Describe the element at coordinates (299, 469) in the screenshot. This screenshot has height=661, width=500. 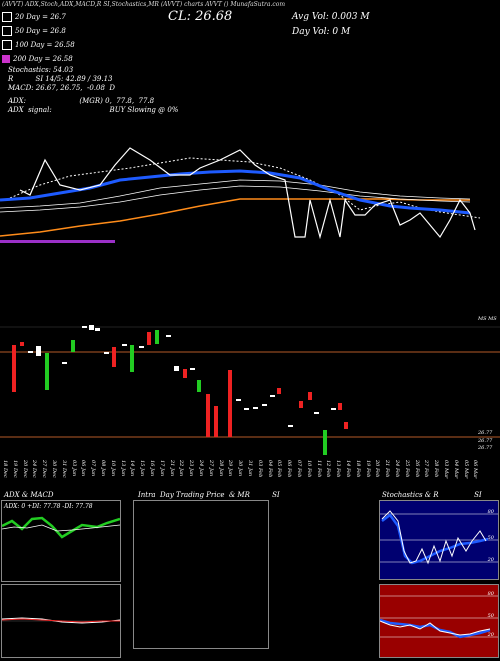
I see `date-label: 07 Feb` at that location.